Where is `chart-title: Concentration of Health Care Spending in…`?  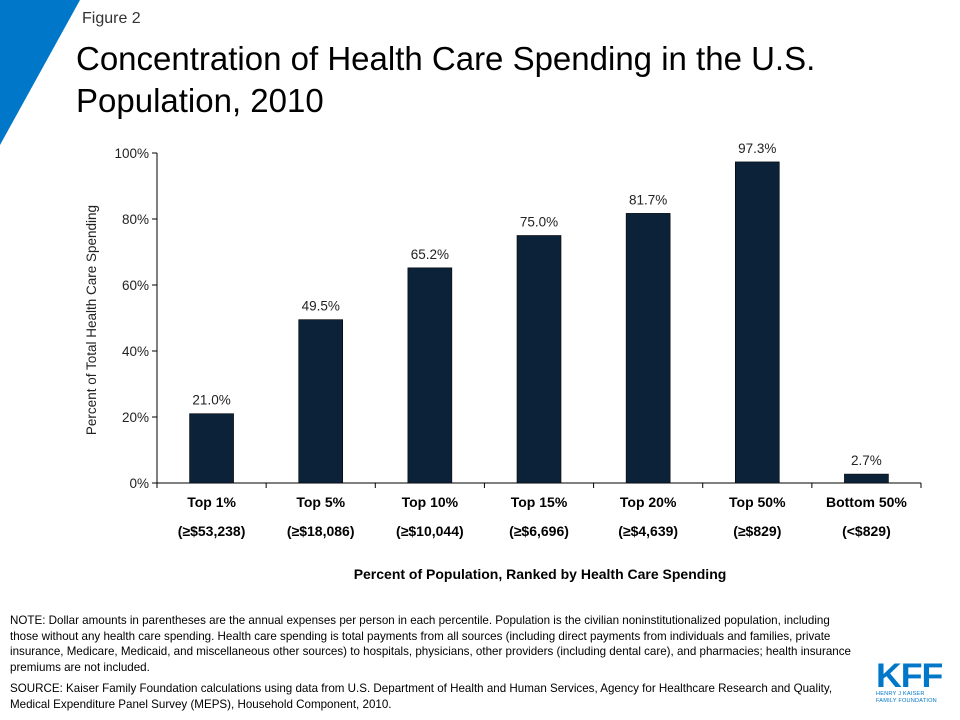
chart-title: Concentration of Health Care Spending in… is located at coordinates (446, 79).